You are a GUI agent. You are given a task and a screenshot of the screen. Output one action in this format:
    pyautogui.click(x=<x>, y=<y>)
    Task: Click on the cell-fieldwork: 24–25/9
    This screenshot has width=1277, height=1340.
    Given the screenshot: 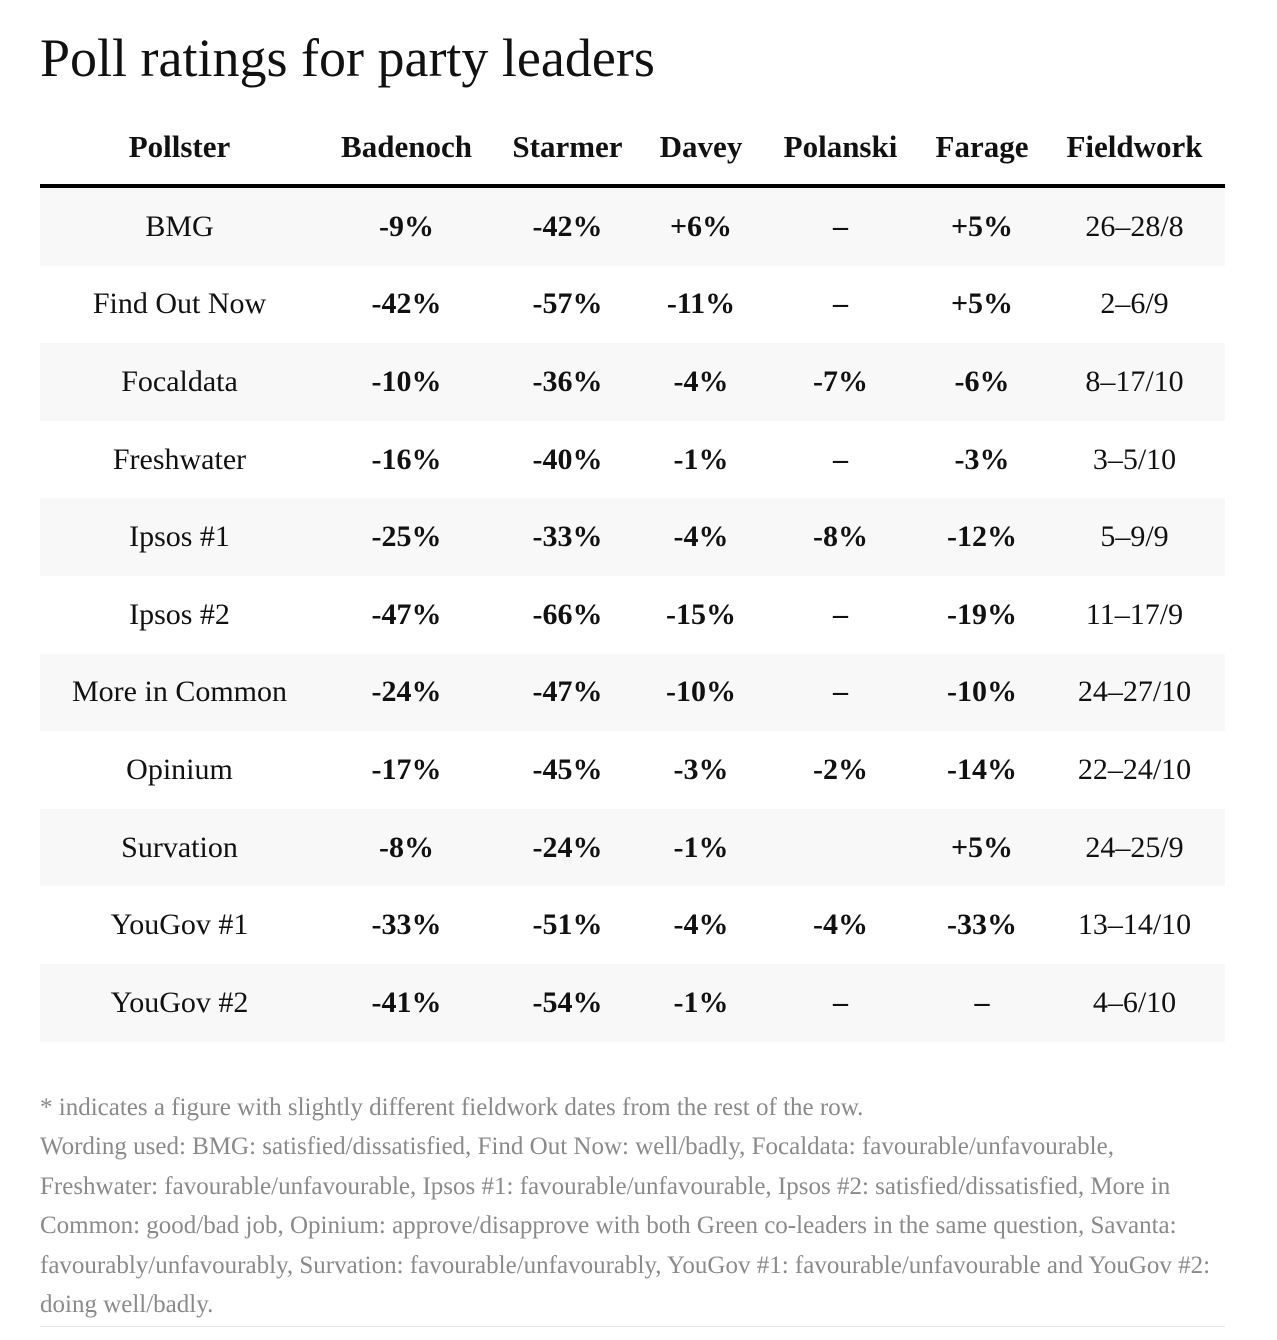 What is the action you would take?
    pyautogui.click(x=1134, y=847)
    